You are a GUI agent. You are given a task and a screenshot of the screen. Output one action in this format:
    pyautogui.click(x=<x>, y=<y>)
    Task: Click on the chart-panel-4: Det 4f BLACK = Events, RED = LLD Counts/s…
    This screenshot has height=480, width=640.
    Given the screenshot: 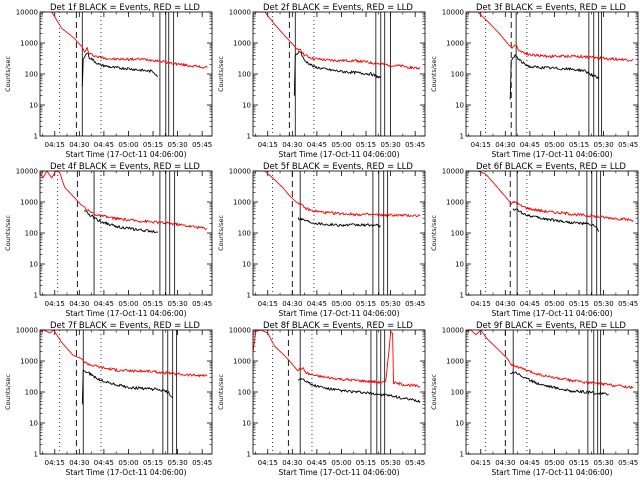 What is the action you would take?
    pyautogui.click(x=108, y=240)
    